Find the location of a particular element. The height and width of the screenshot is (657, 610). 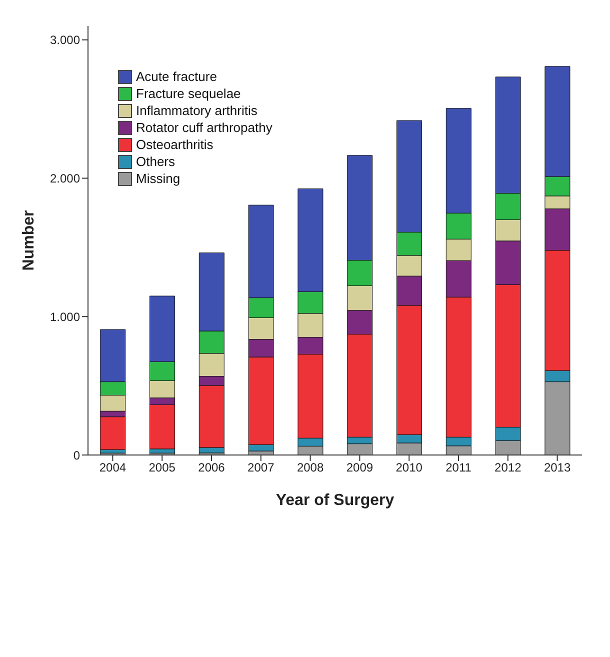

x-tick-label: 2004 is located at coordinates (112, 467).